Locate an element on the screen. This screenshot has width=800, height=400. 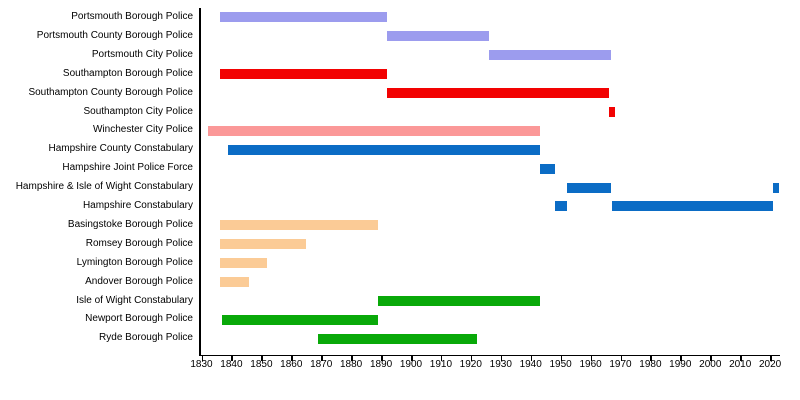
row-label: Portsmouth County Borough Police is located at coordinates (114, 35).